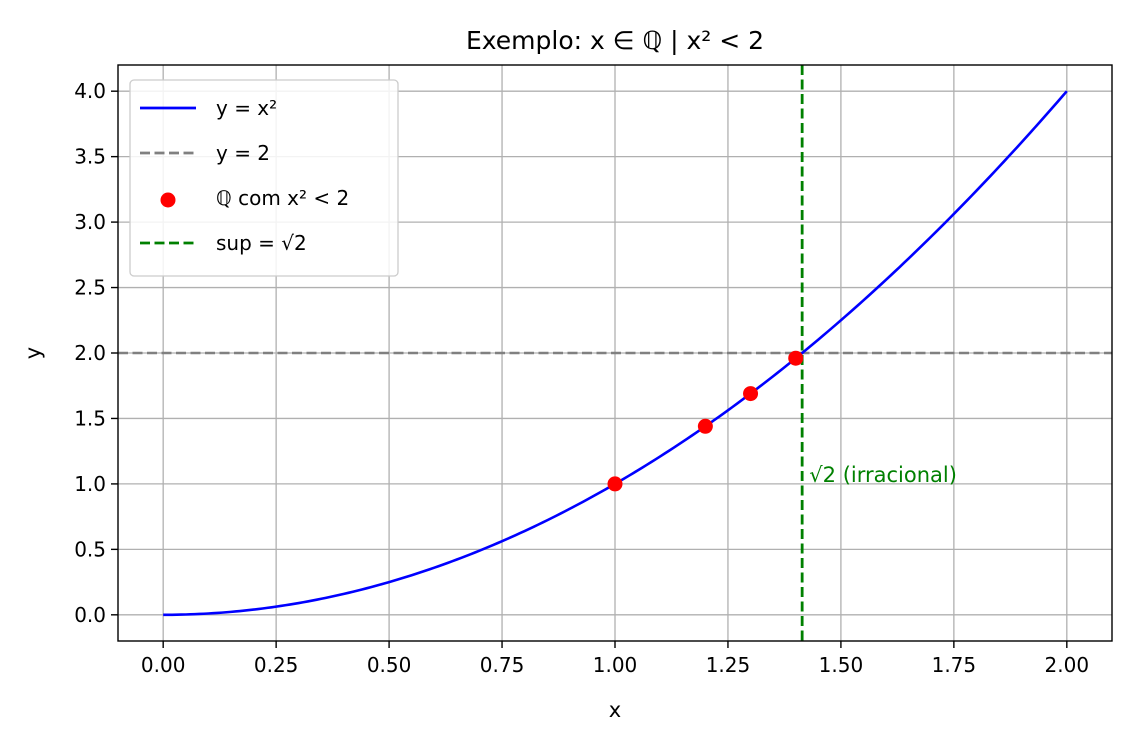  Describe the element at coordinates (90, 484) in the screenshot. I see `y-tick-label: 1.0` at that location.